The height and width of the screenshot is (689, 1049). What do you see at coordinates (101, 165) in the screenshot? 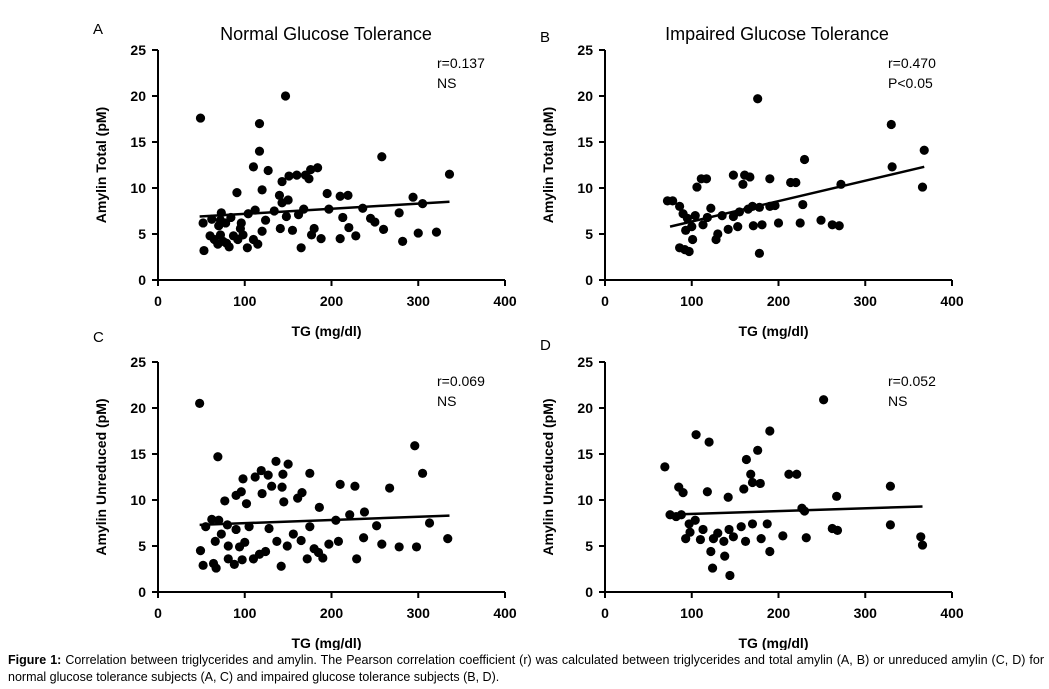
I see `y-axis-label: Amylin Total (pM)` at bounding box center [101, 165].